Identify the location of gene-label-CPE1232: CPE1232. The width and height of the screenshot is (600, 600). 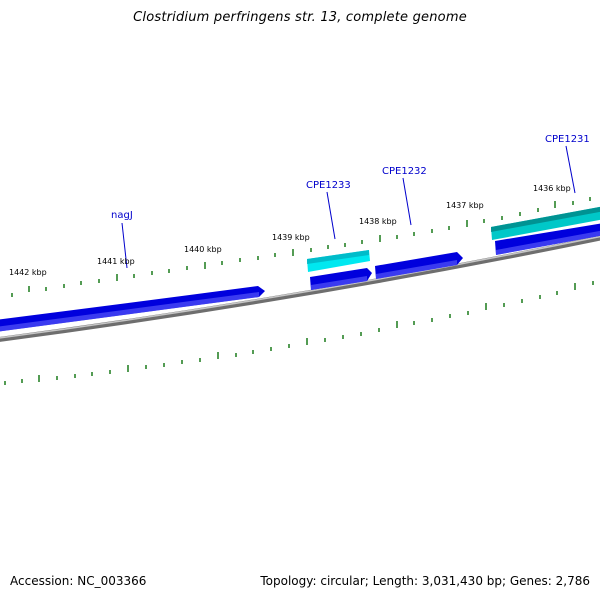
(404, 171).